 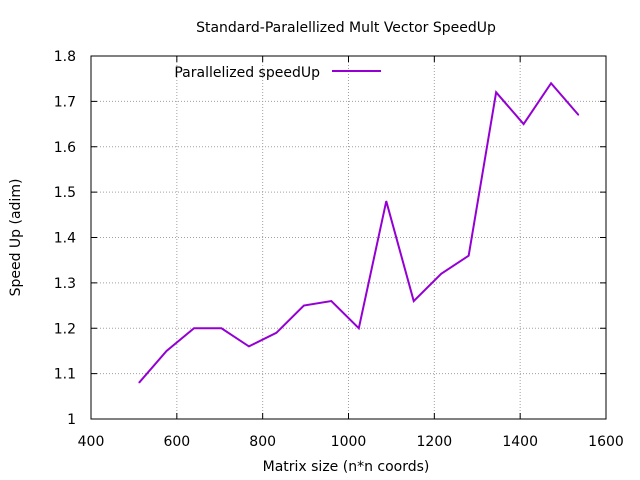 What do you see at coordinates (247, 73) in the screenshot?
I see `legend-label-parallelized-speedup: Parallelized speedUp` at bounding box center [247, 73].